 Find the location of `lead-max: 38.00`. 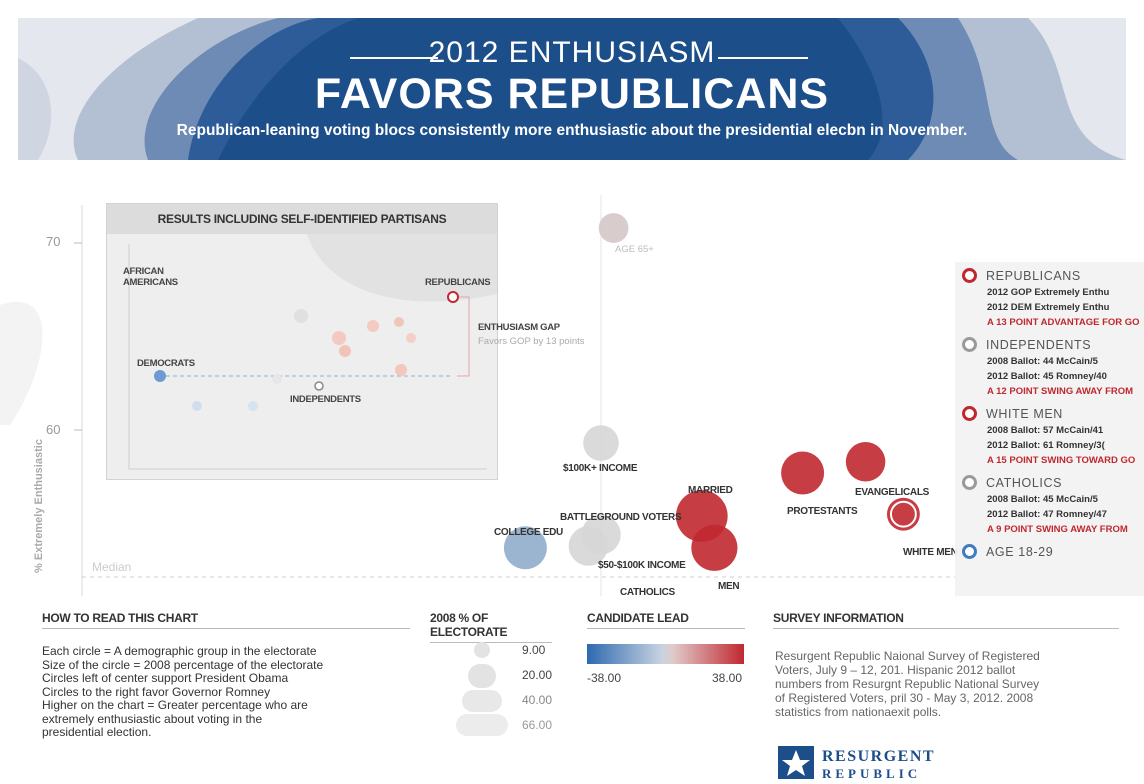

lead-max: 38.00 is located at coordinates (727, 678).